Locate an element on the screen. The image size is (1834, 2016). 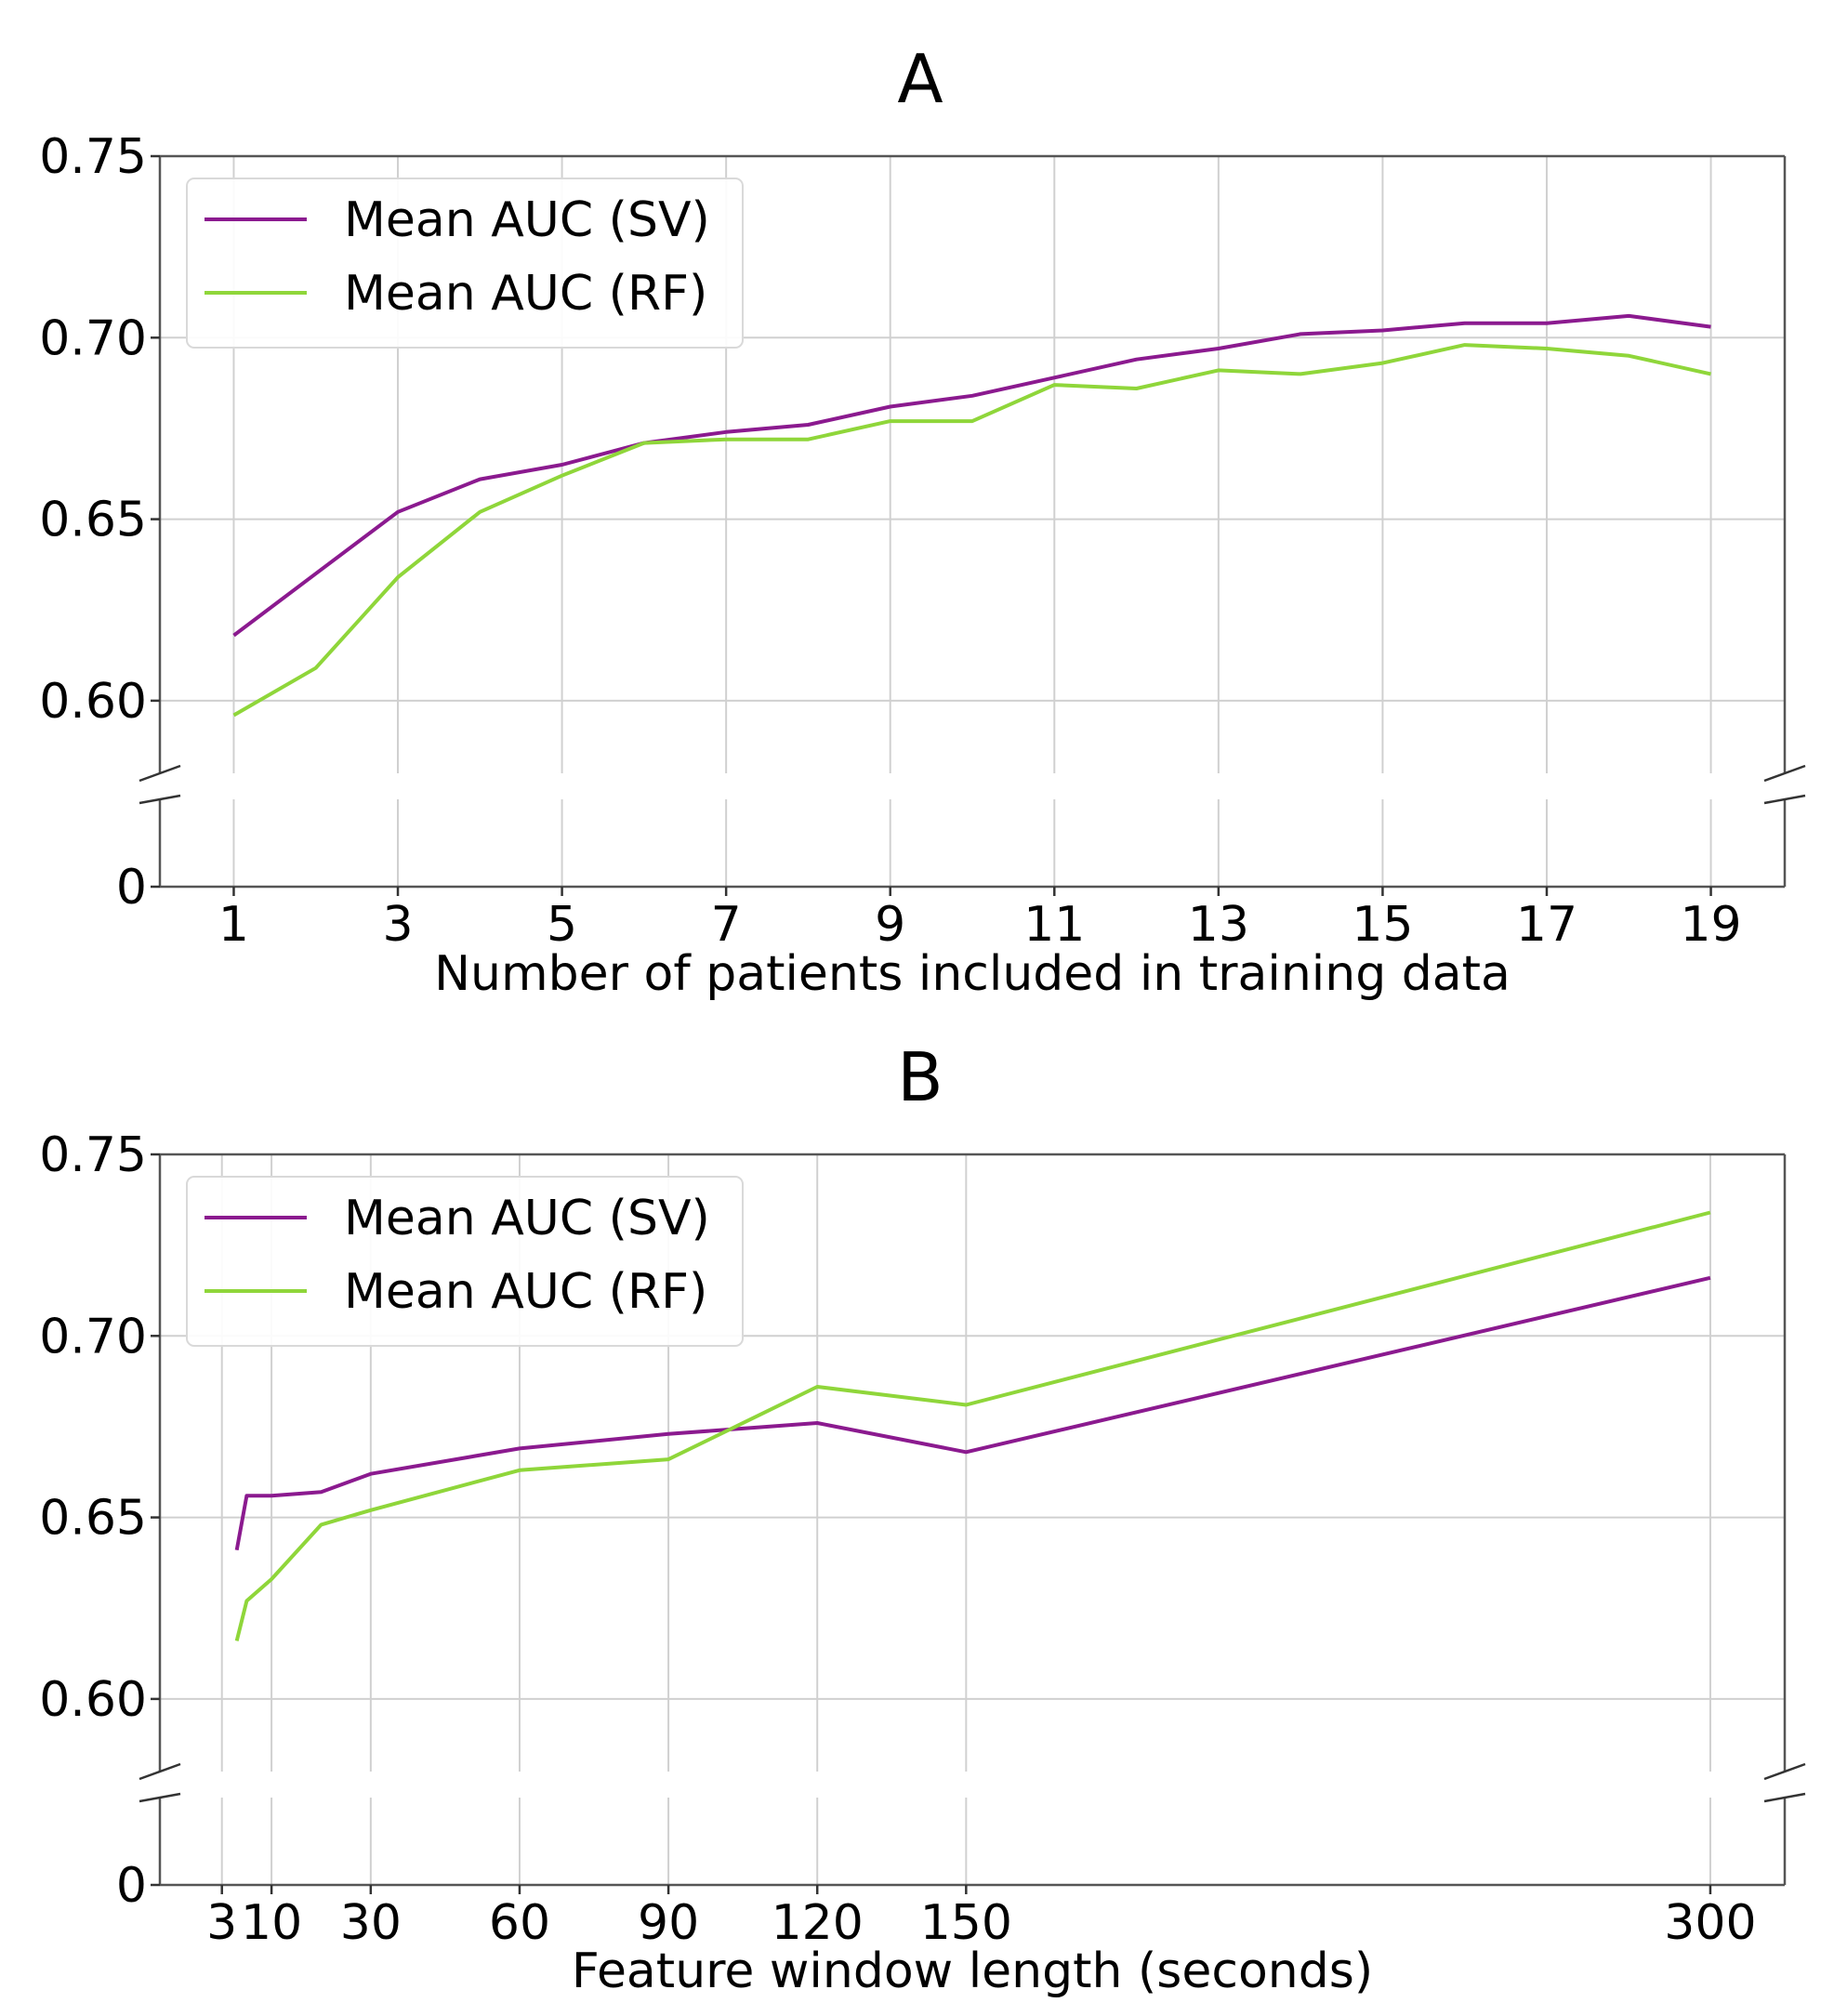
x-tick-label: 19 is located at coordinates (1710, 925).